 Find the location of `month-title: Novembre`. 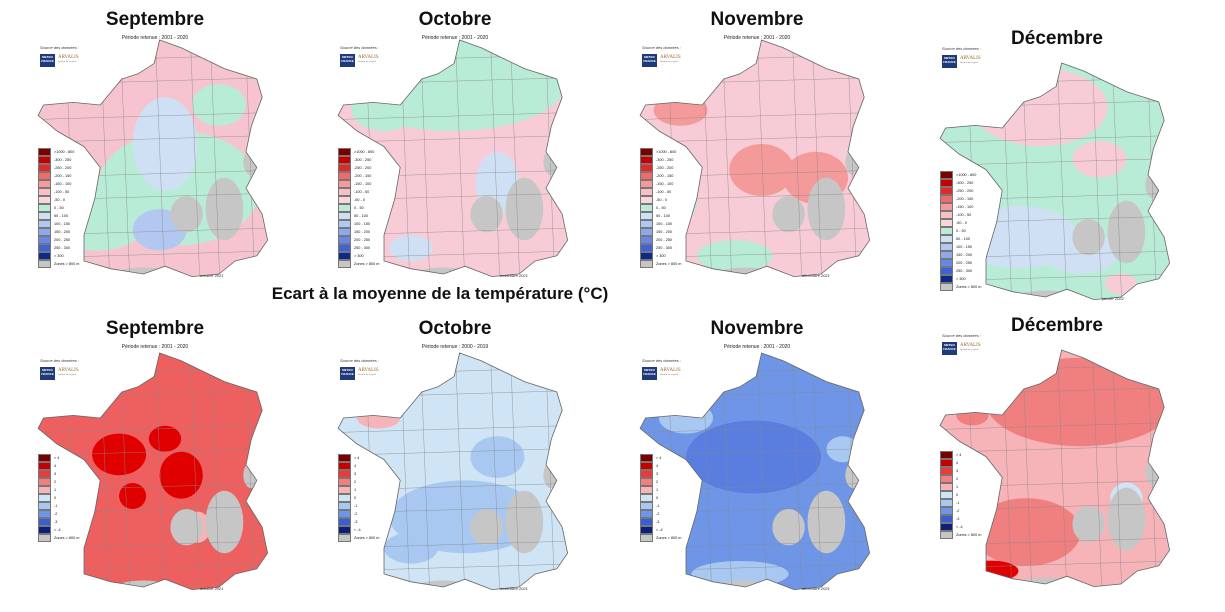

month-title: Novembre is located at coordinates (757, 328).